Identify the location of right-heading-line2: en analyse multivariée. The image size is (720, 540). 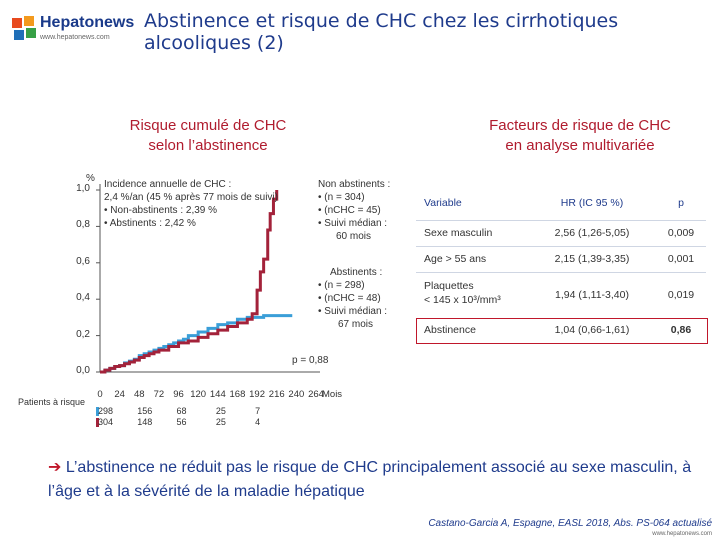
(580, 145).